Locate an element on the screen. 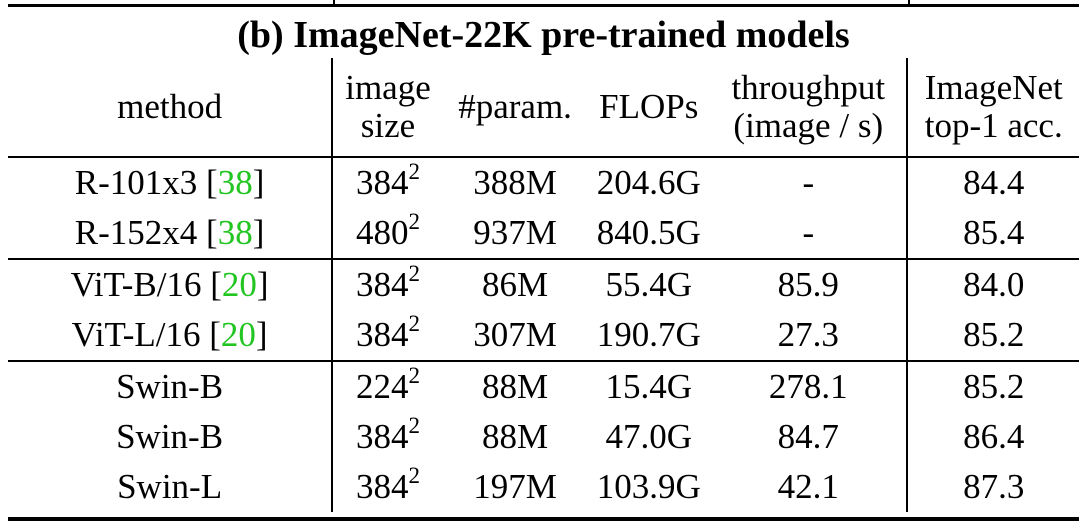 Image resolution: width=1087 pixels, height=526 pixels. flops-cell: 204.6G is located at coordinates (649, 182).